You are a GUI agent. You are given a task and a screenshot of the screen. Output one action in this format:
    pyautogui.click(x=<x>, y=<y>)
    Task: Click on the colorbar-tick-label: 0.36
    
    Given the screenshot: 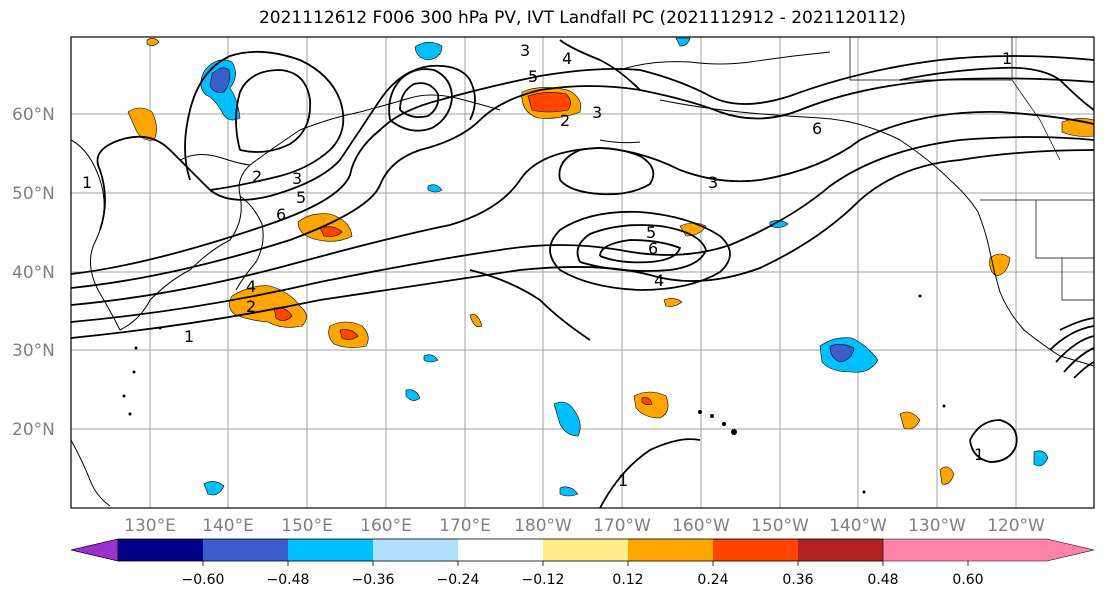 What is the action you would take?
    pyautogui.click(x=797, y=580)
    